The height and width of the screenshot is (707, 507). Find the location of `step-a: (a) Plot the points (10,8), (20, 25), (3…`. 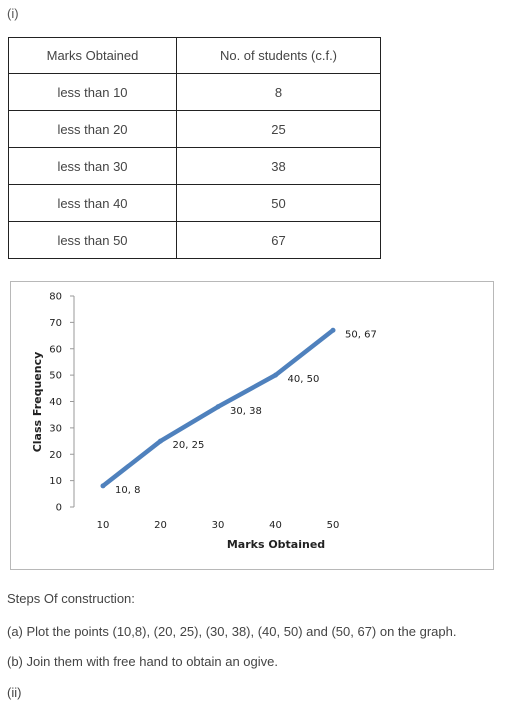

step-a: (a) Plot the points (10,8), (20, 25), (3… is located at coordinates (232, 631).